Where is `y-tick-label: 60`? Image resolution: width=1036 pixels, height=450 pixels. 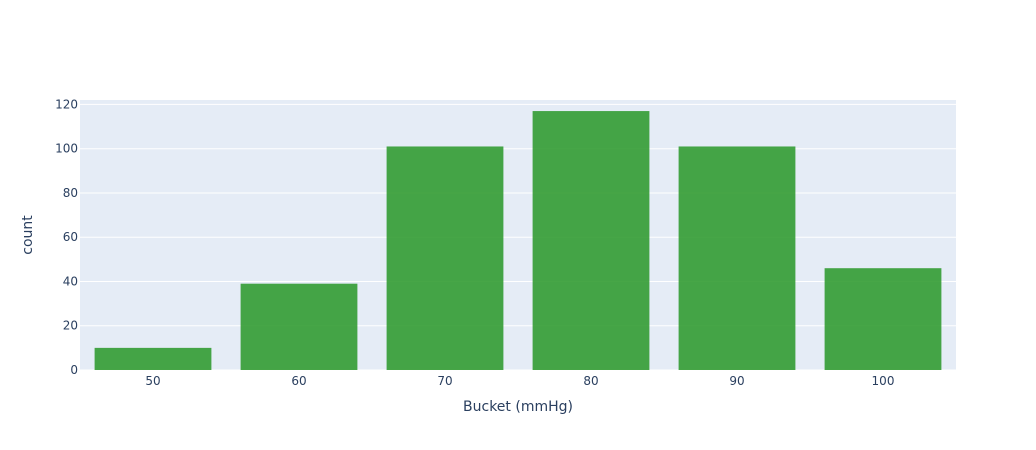 y-tick-label: 60 is located at coordinates (70, 237).